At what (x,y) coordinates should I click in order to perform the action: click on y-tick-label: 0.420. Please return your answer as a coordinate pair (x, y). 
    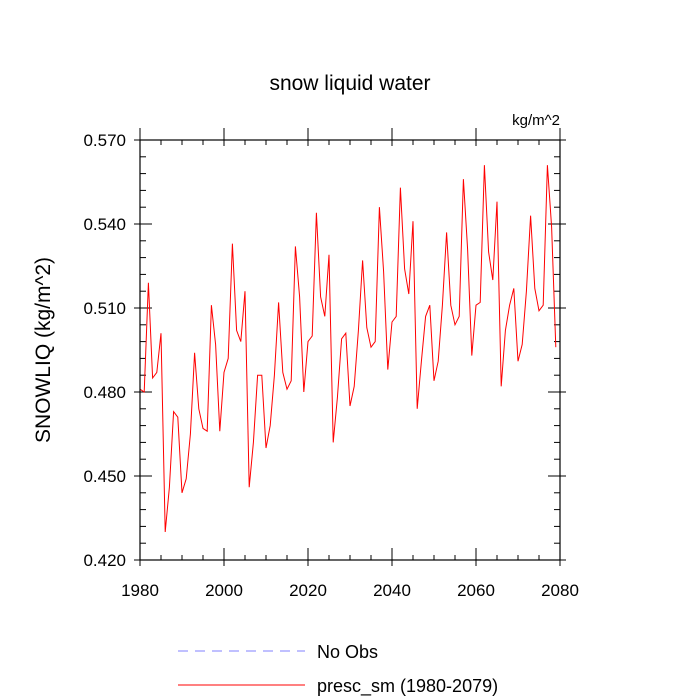
    Looking at the image, I should click on (104, 560).